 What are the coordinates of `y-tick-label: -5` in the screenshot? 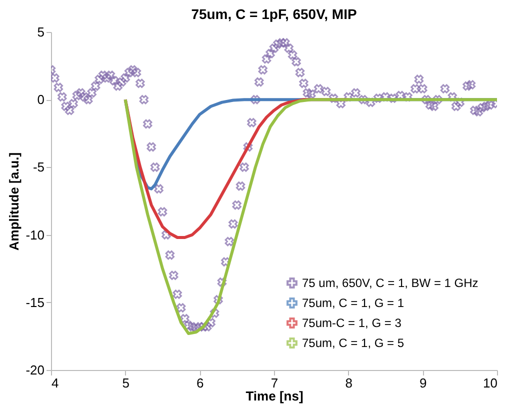 It's located at (38, 167).